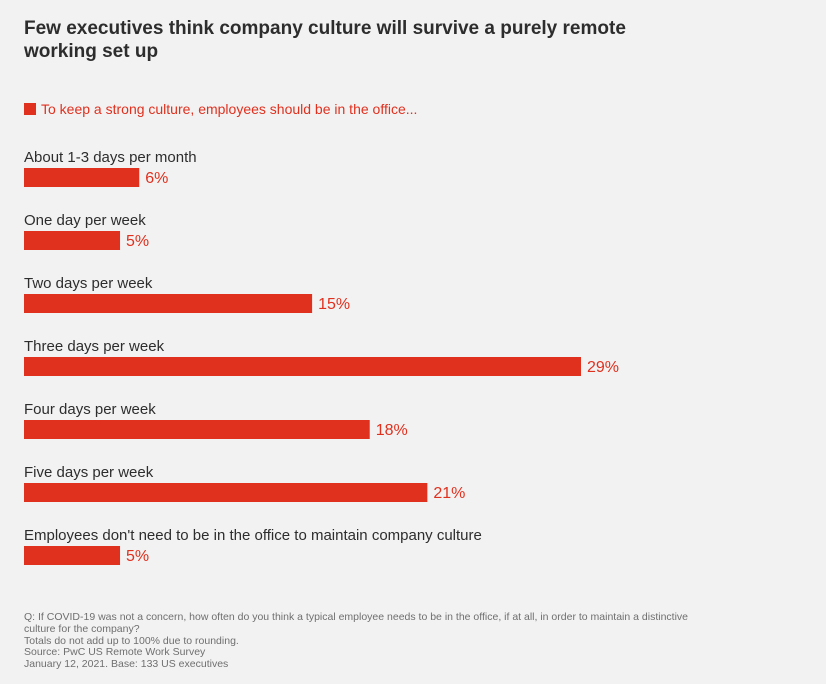  Describe the element at coordinates (449, 493) in the screenshot. I see `data-label: 21%` at that location.